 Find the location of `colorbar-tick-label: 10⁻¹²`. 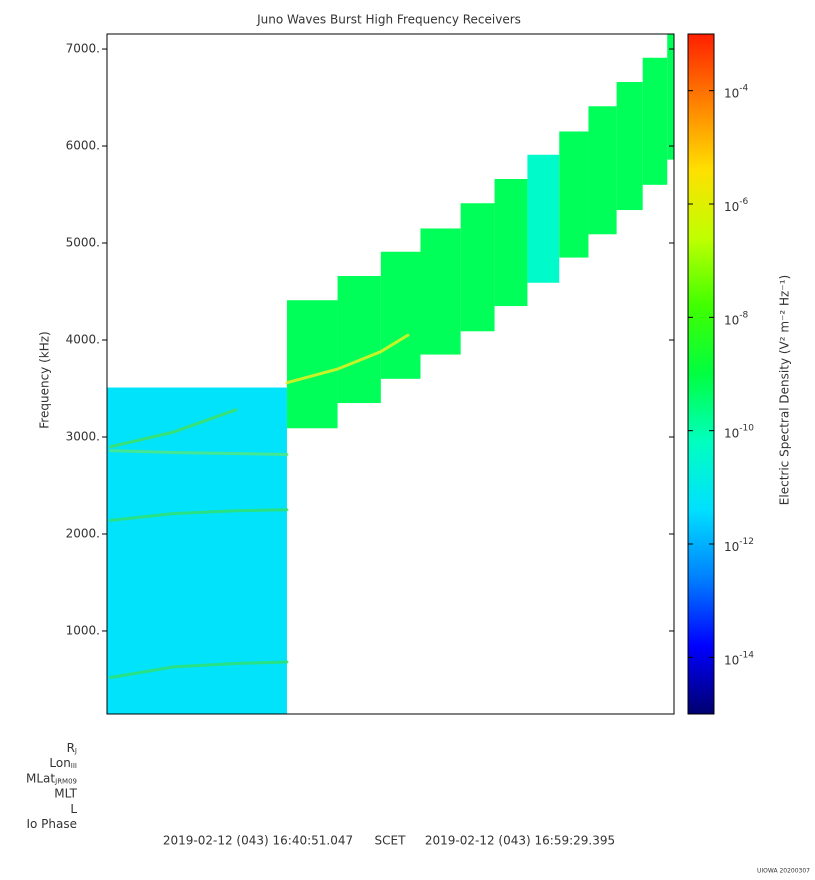

colorbar-tick-label: 10⁻¹² is located at coordinates (739, 545).